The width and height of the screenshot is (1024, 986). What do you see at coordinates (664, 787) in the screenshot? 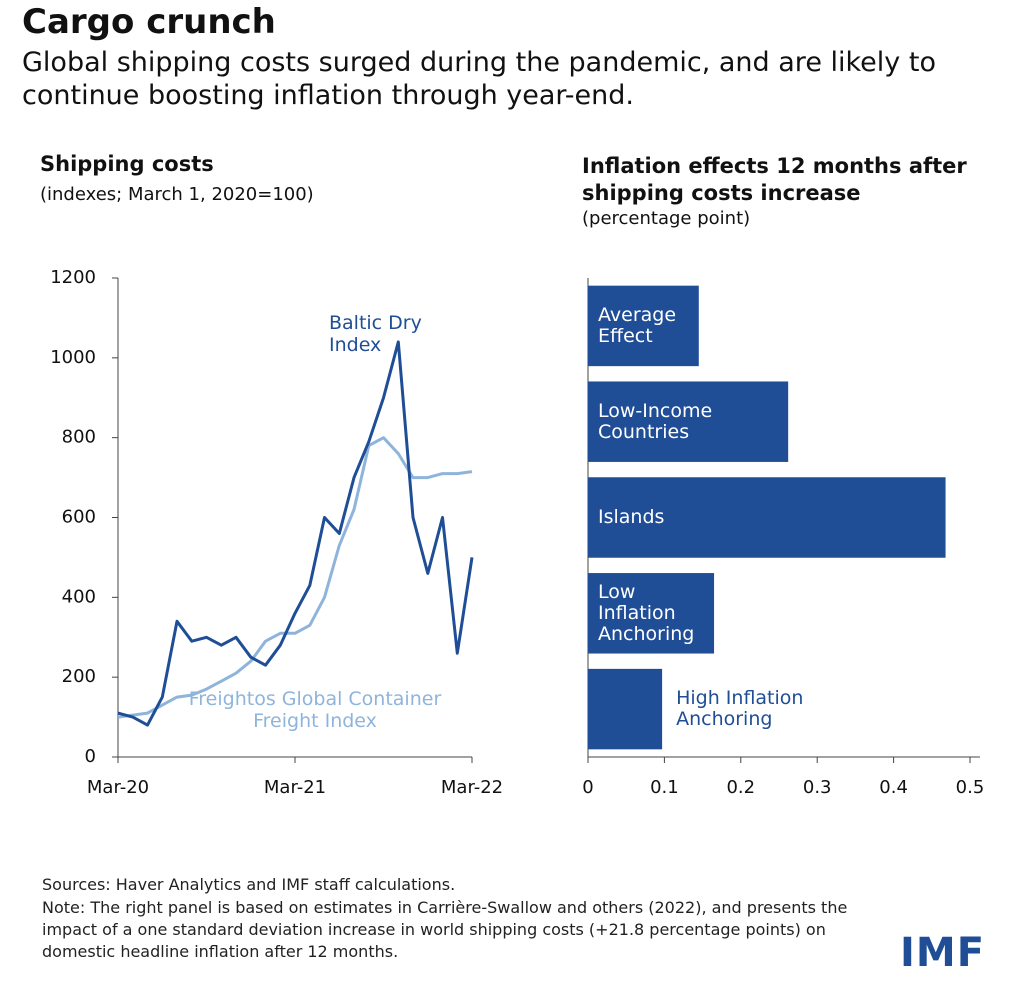
I see `x-tick-label: 0.1` at bounding box center [664, 787].